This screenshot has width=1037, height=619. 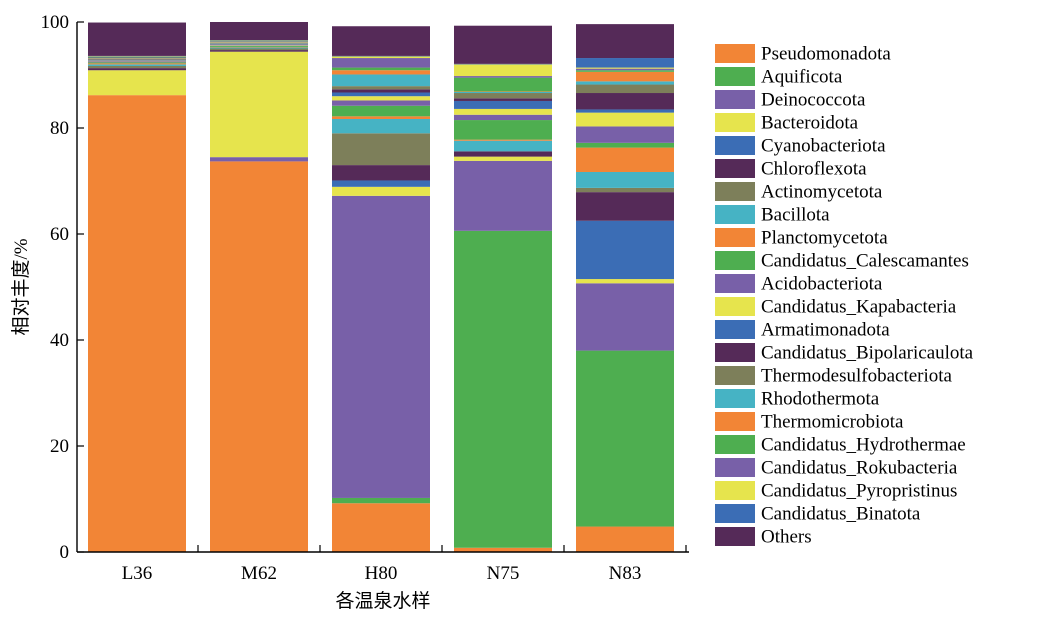 I want to click on x-tick-label: L36, so click(x=137, y=573).